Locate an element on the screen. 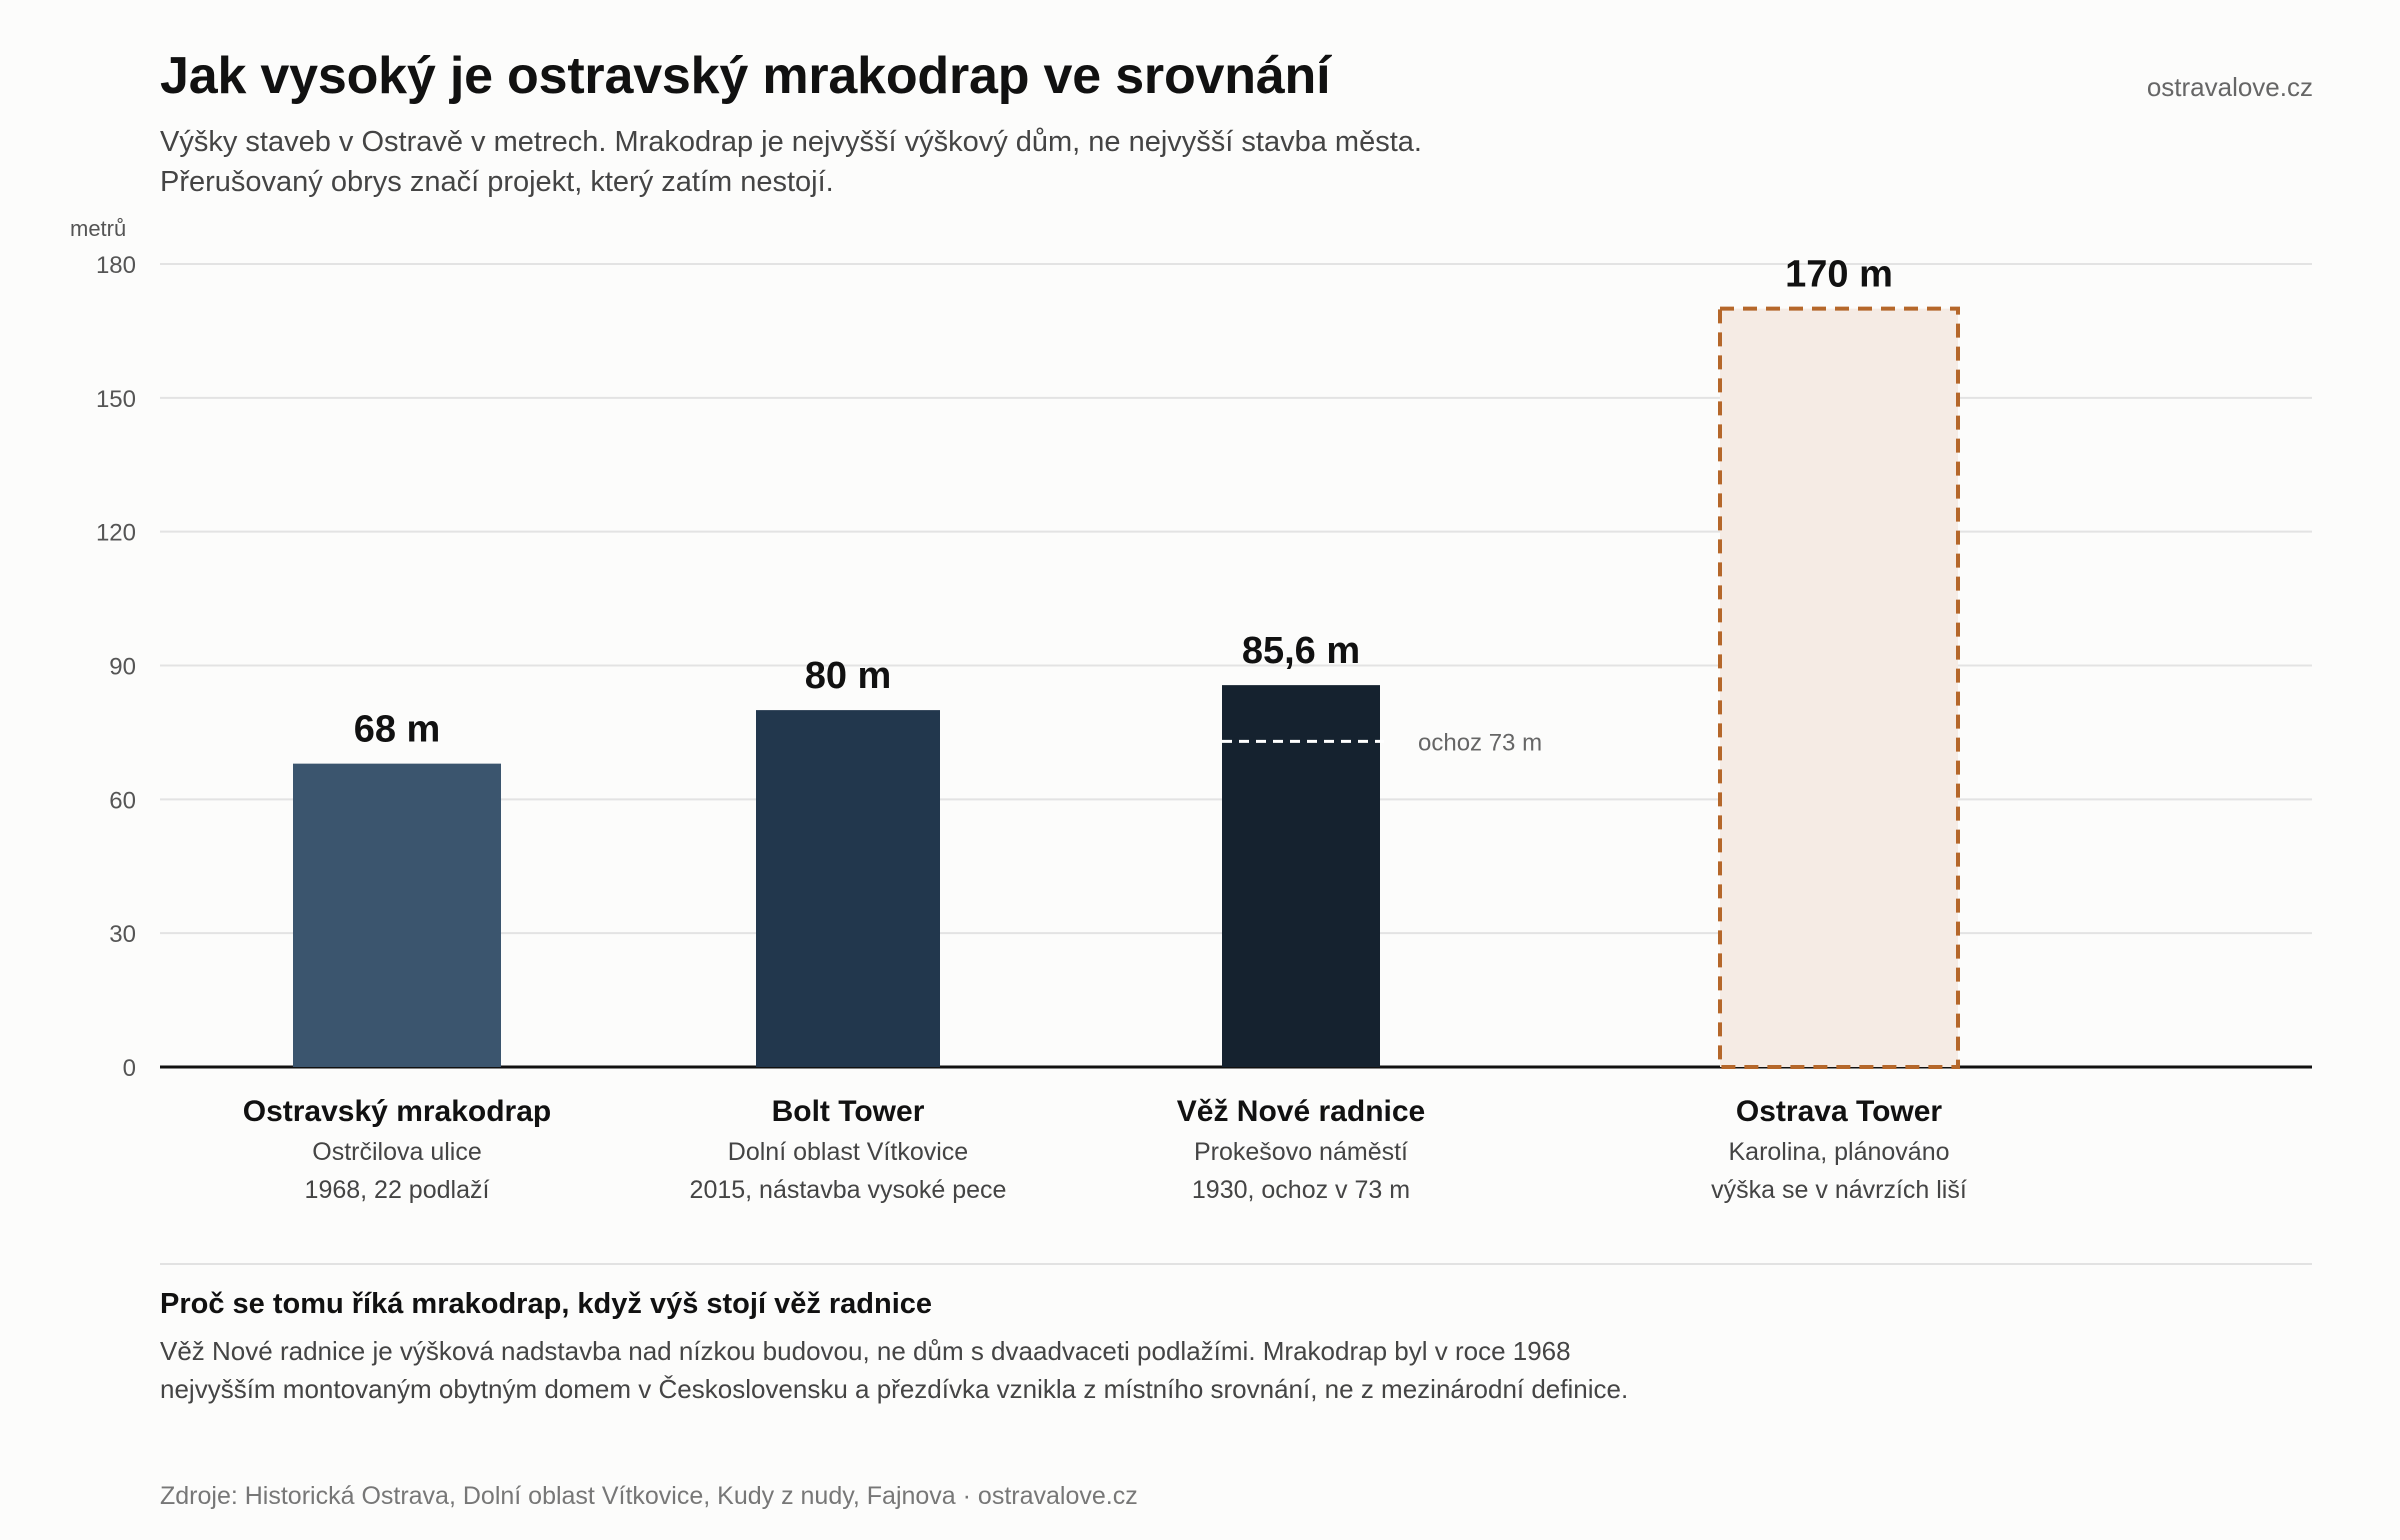 This screenshot has width=2400, height=1540. category-detail: výška se v návrzích liší is located at coordinates (1839, 1190).